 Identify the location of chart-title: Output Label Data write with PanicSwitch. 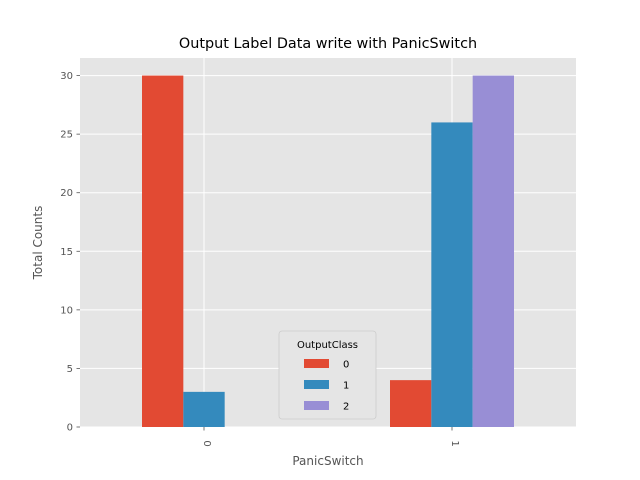
(328, 44).